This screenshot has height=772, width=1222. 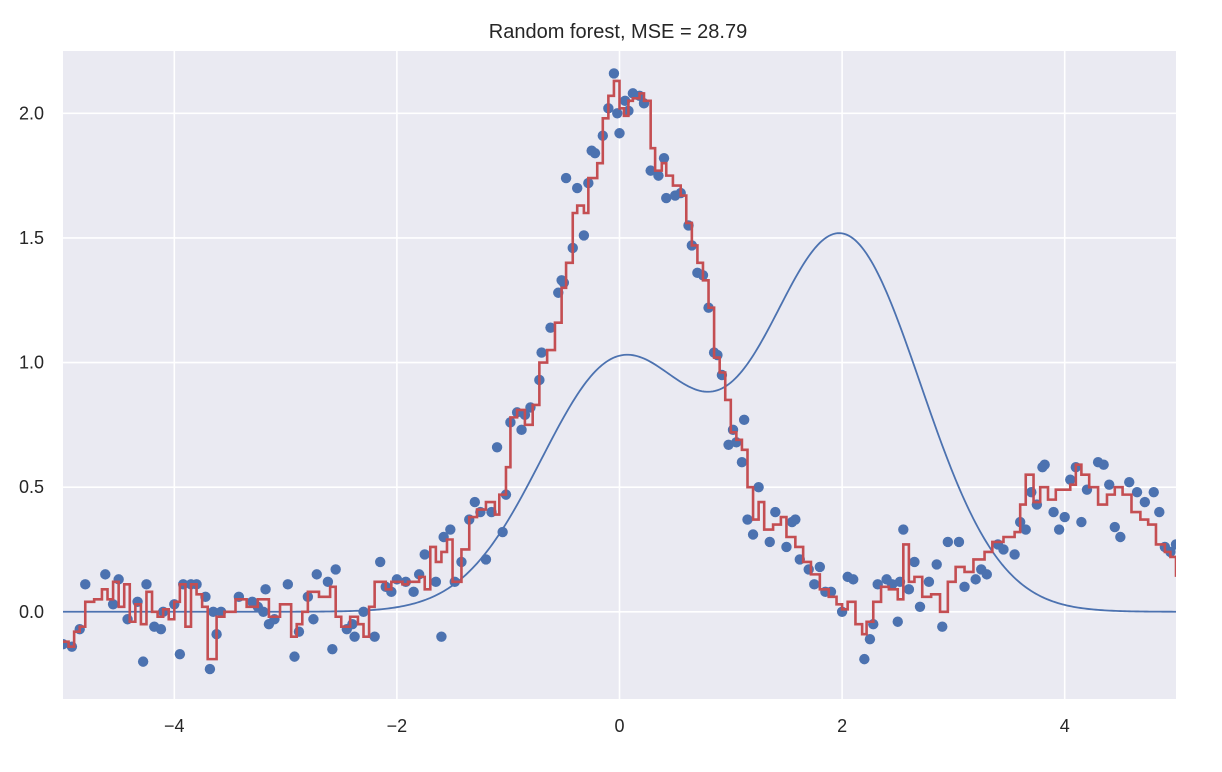 What do you see at coordinates (31, 238) in the screenshot?
I see `y-tick-label: 1.5` at bounding box center [31, 238].